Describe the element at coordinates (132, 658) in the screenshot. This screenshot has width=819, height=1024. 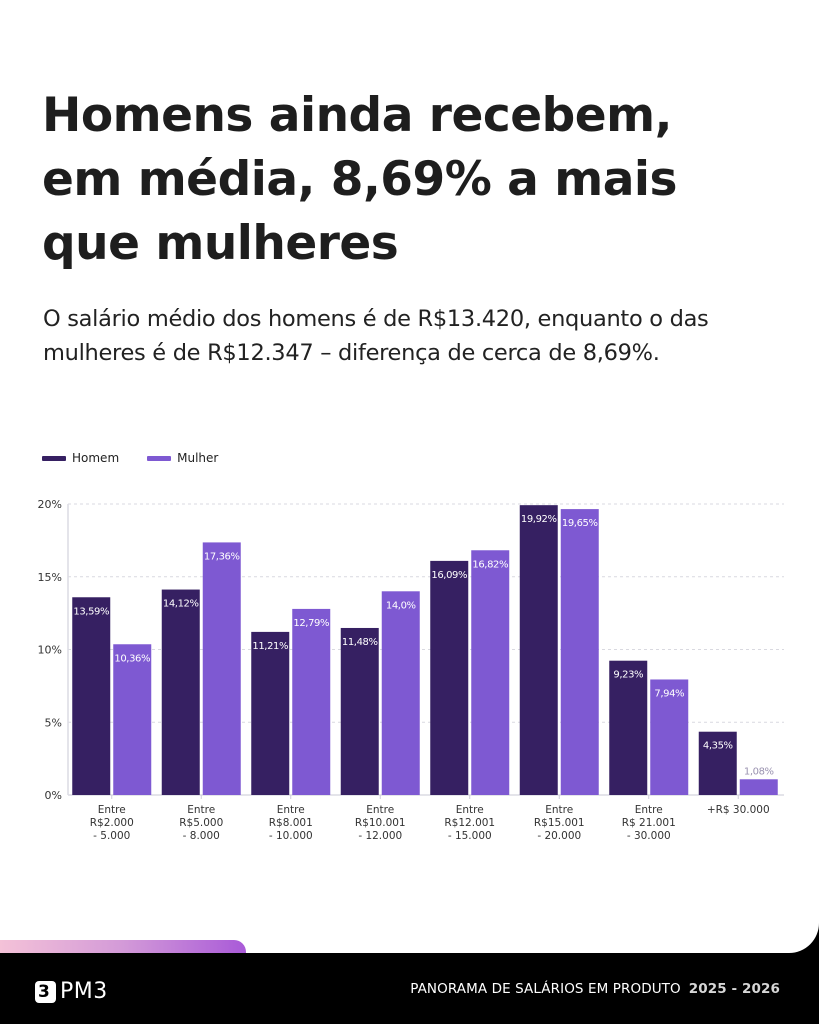
I see `data-label-mulher: 10,36%` at that location.